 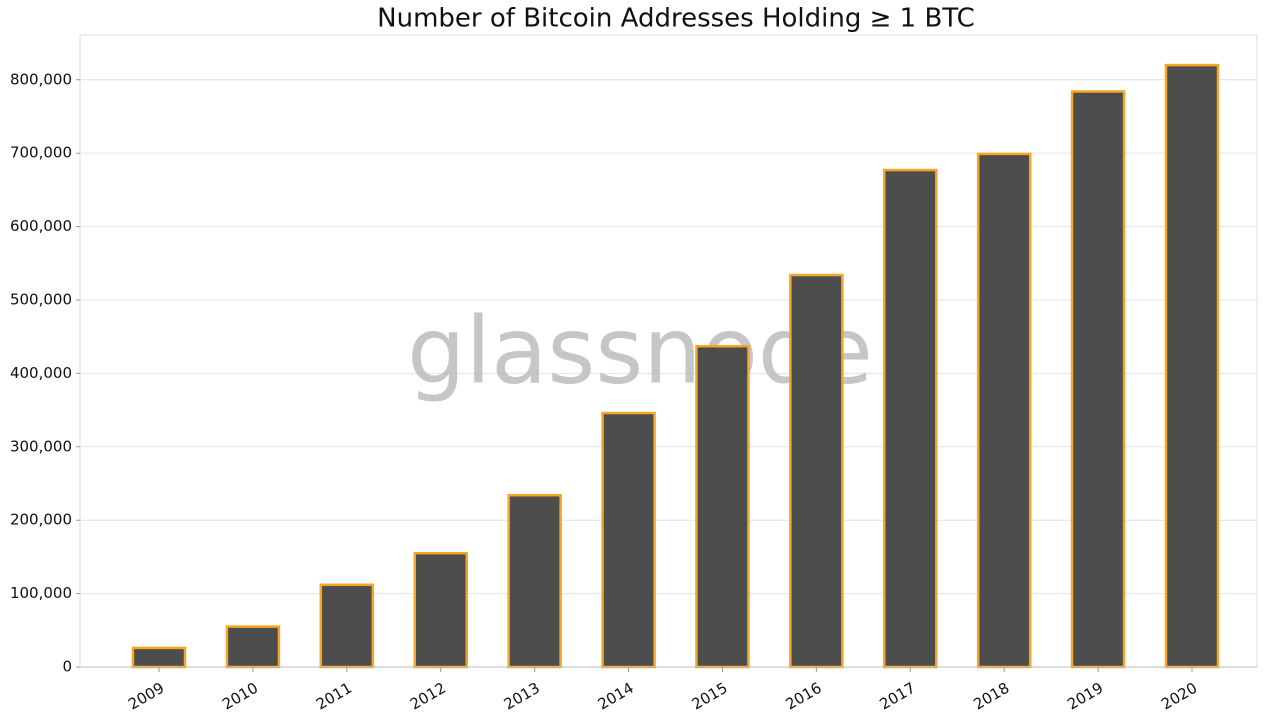 What do you see at coordinates (41, 520) in the screenshot?
I see `y-tick-label: 200,000` at bounding box center [41, 520].